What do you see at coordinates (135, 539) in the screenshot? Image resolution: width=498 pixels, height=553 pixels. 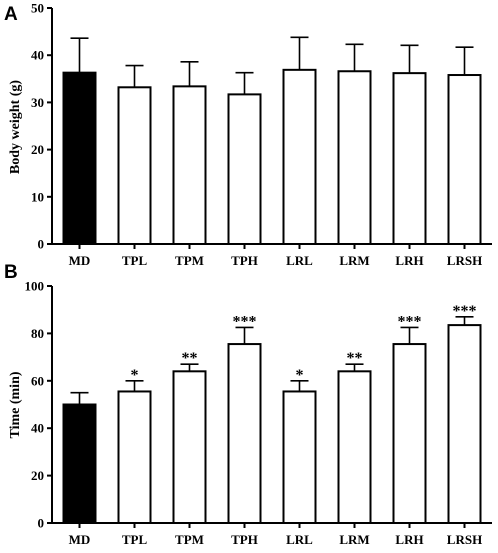 I see `panel-b-category-label: TPL` at bounding box center [135, 539].